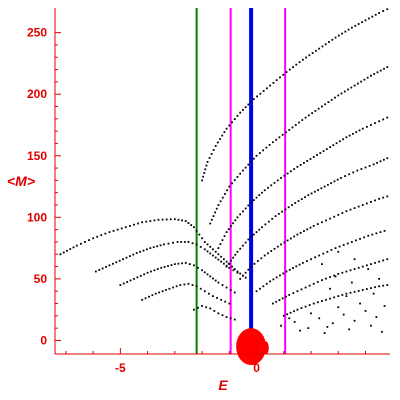  What do you see at coordinates (37, 156) in the screenshot?
I see `y-tick-label: 150` at bounding box center [37, 156].